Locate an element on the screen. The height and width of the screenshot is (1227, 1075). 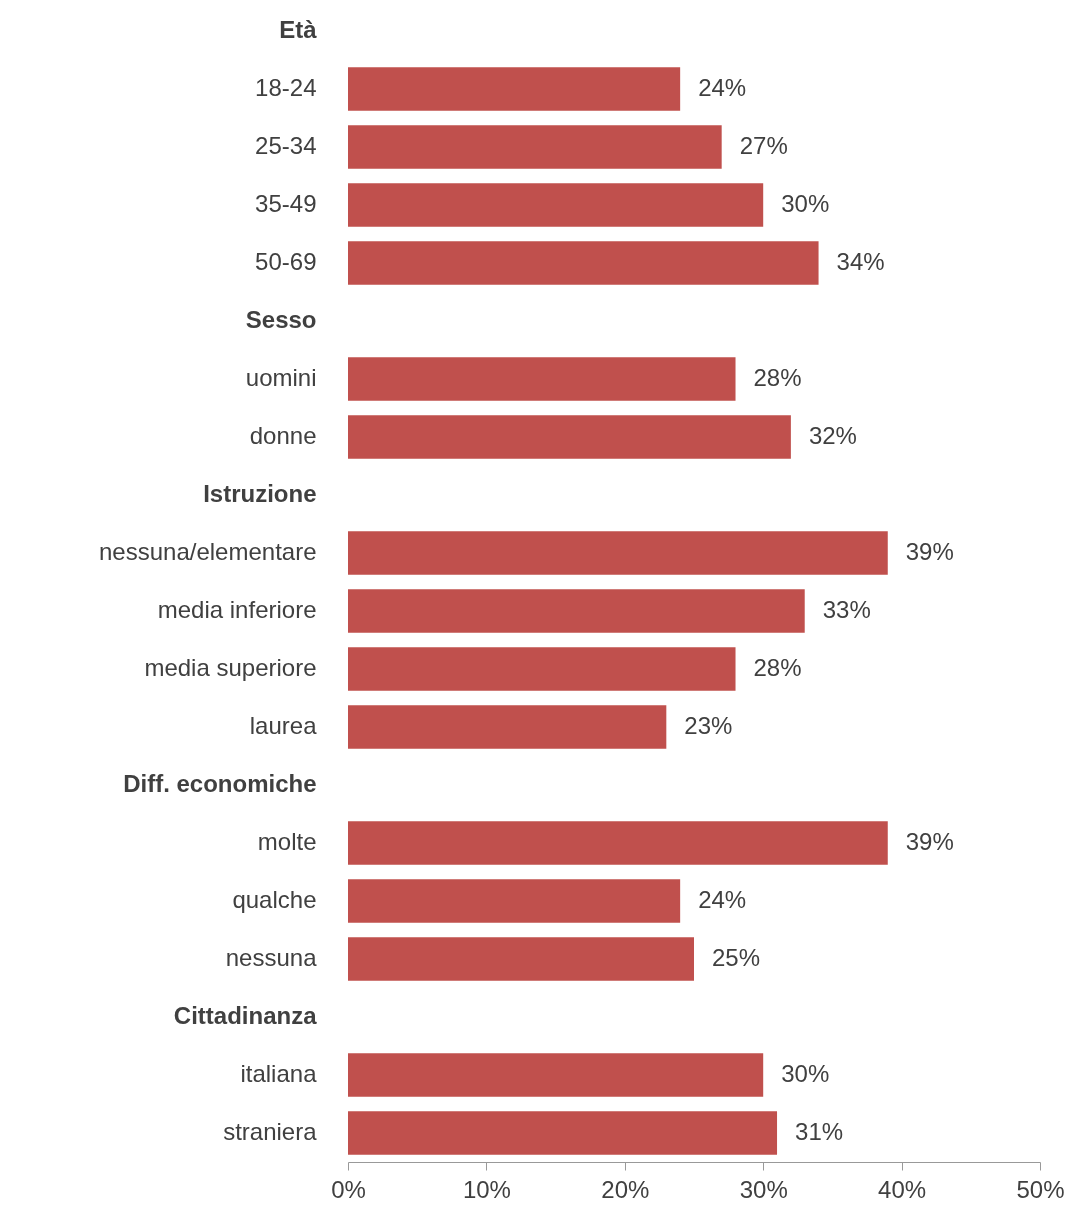
y-tick-label: uomini is located at coordinates (281, 377).